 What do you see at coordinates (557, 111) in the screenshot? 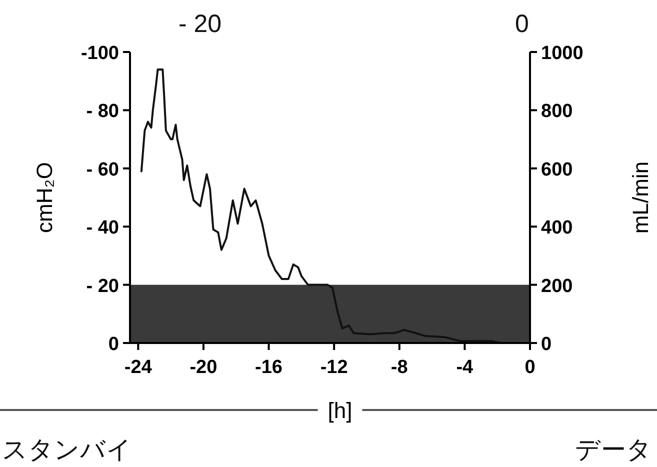
I see `y2-tick-label: 800` at bounding box center [557, 111].